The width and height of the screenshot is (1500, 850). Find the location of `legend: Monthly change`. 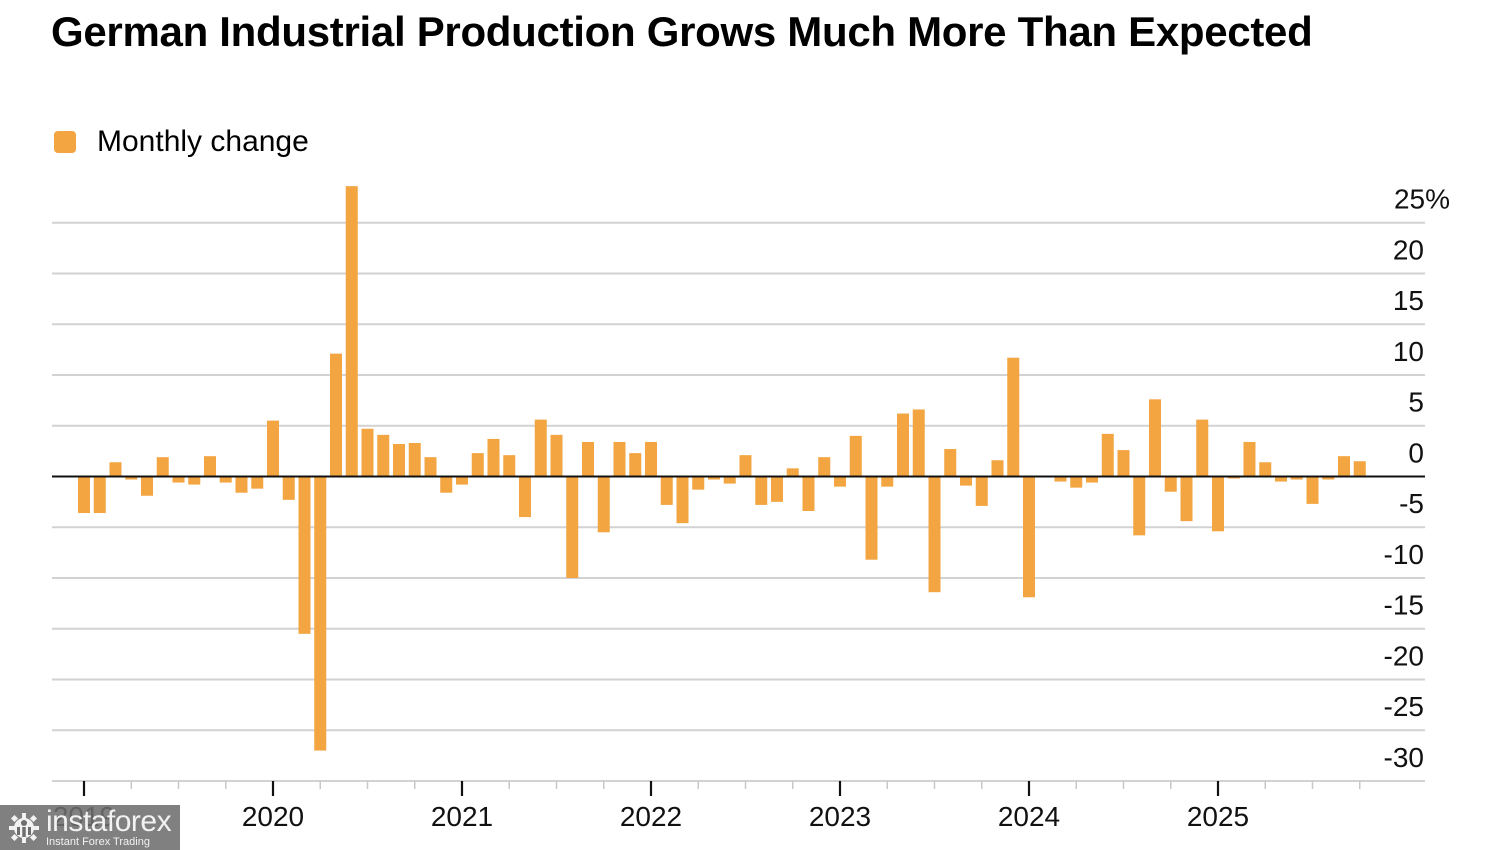

legend: Monthly change is located at coordinates (181, 142).